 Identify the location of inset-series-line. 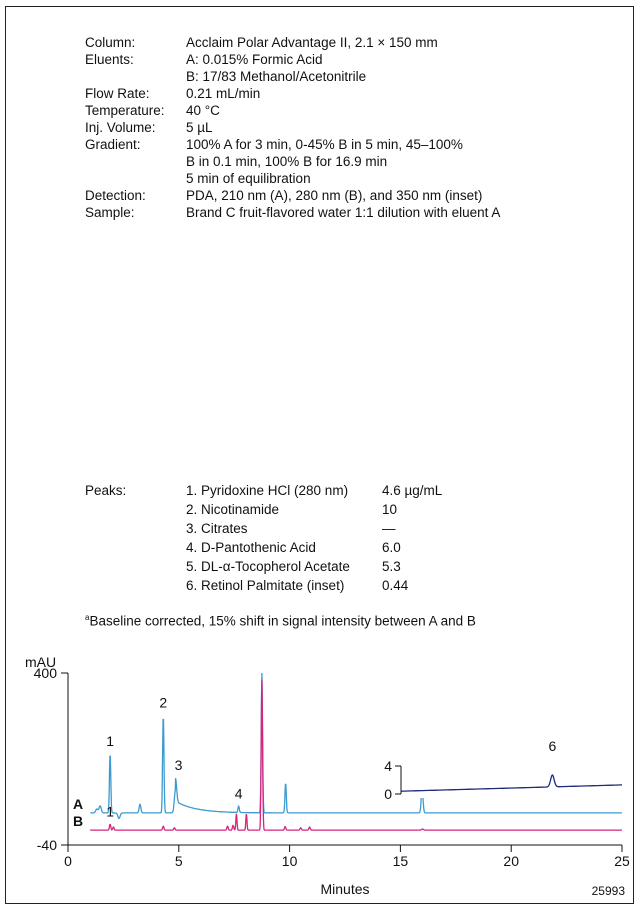
(511, 783).